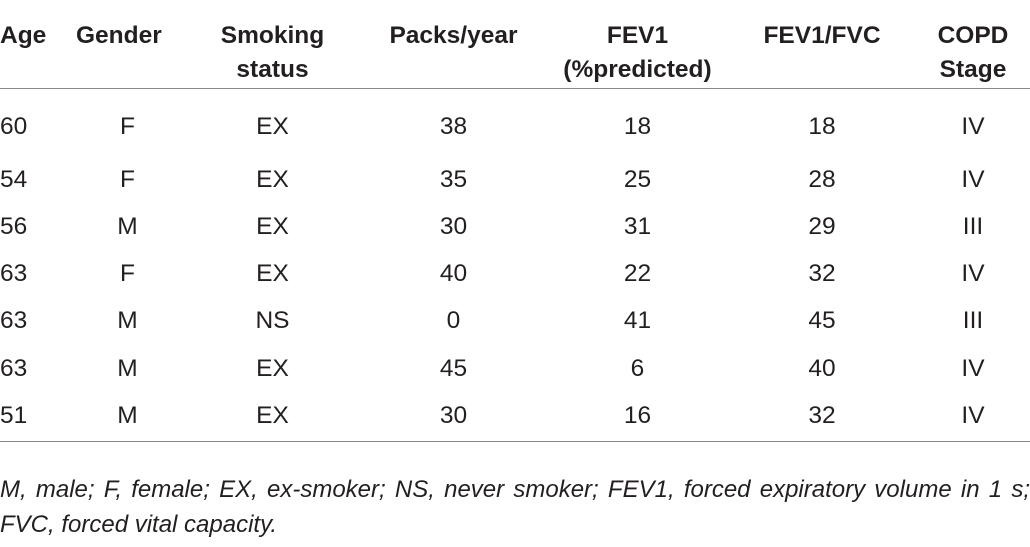  Describe the element at coordinates (973, 35) in the screenshot. I see `header-copd-stage-line1: COPD` at that location.